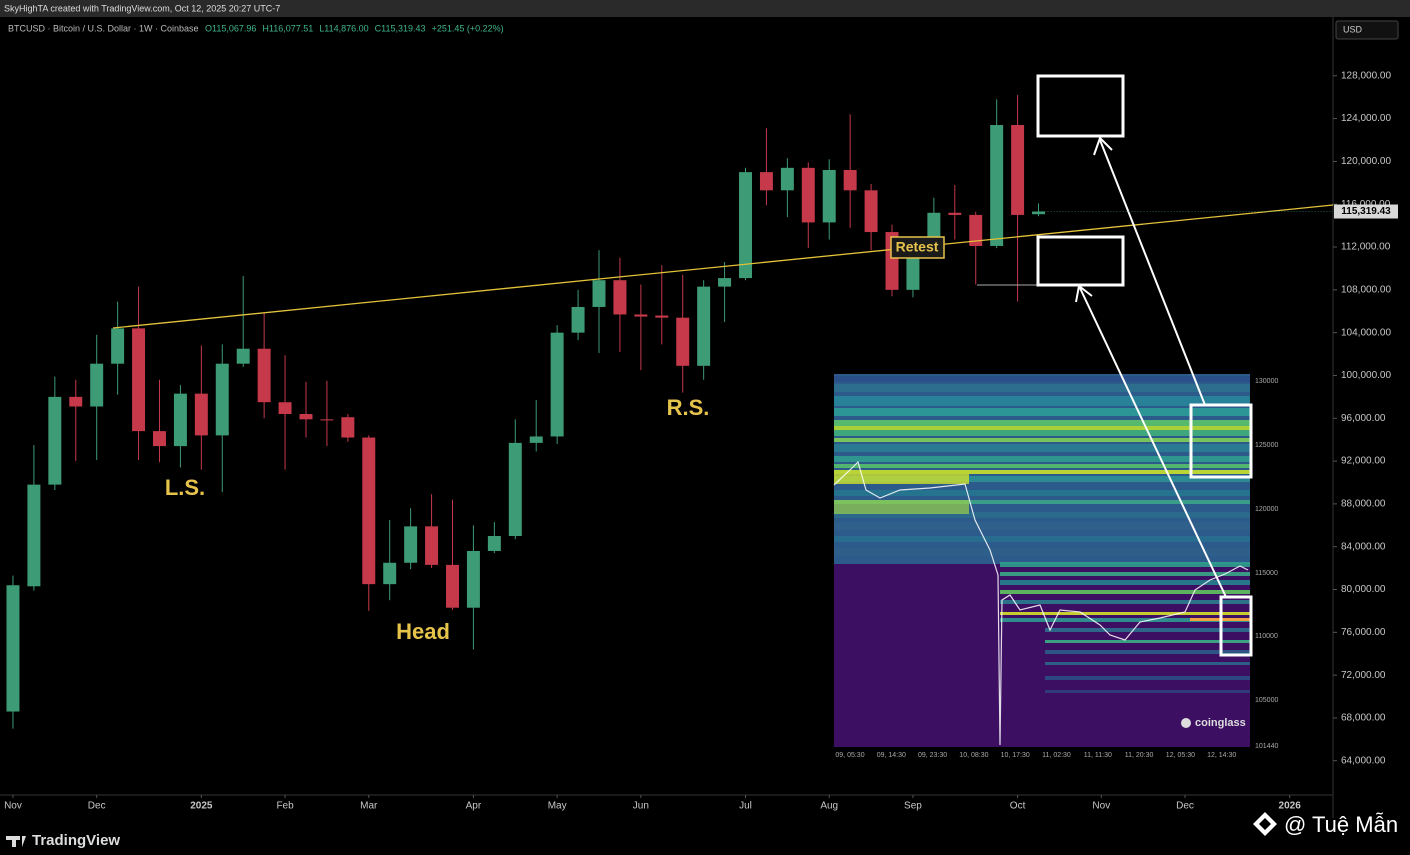  Describe the element at coordinates (1265, 824) in the screenshot. I see `watermark-icon` at that location.